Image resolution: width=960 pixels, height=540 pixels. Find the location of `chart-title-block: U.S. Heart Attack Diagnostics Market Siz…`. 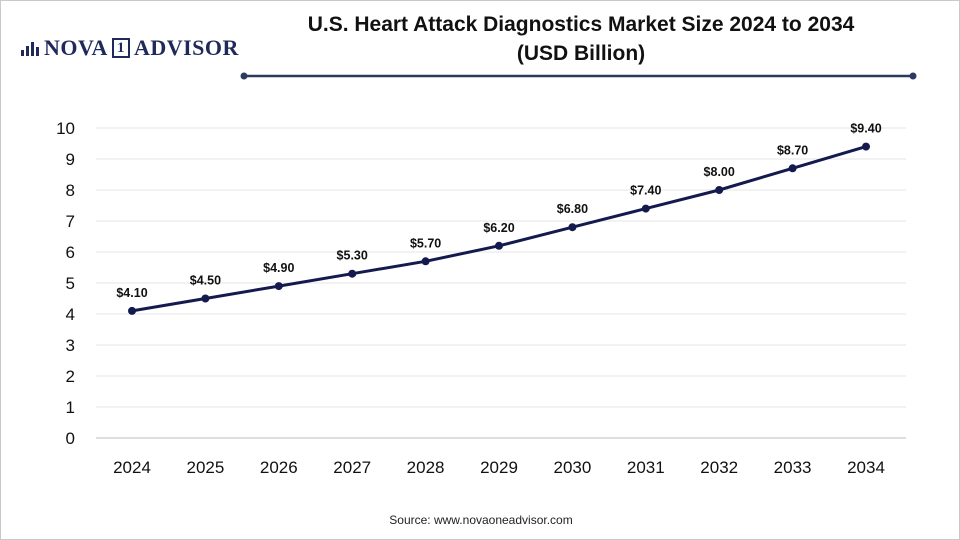

chart-title-block: U.S. Heart Attack Diagnostics Market Siz… is located at coordinates (581, 39).